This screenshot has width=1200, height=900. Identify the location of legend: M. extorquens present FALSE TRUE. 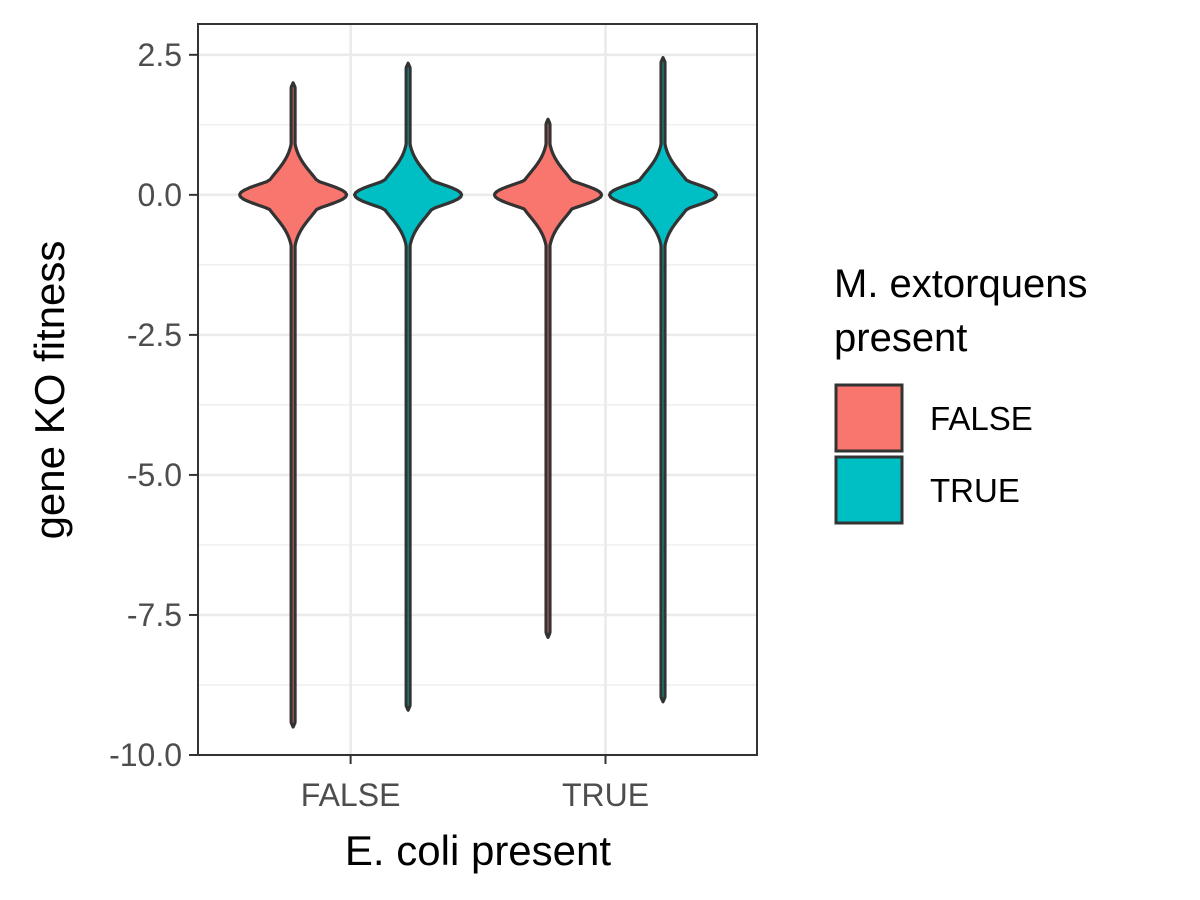
(960, 393).